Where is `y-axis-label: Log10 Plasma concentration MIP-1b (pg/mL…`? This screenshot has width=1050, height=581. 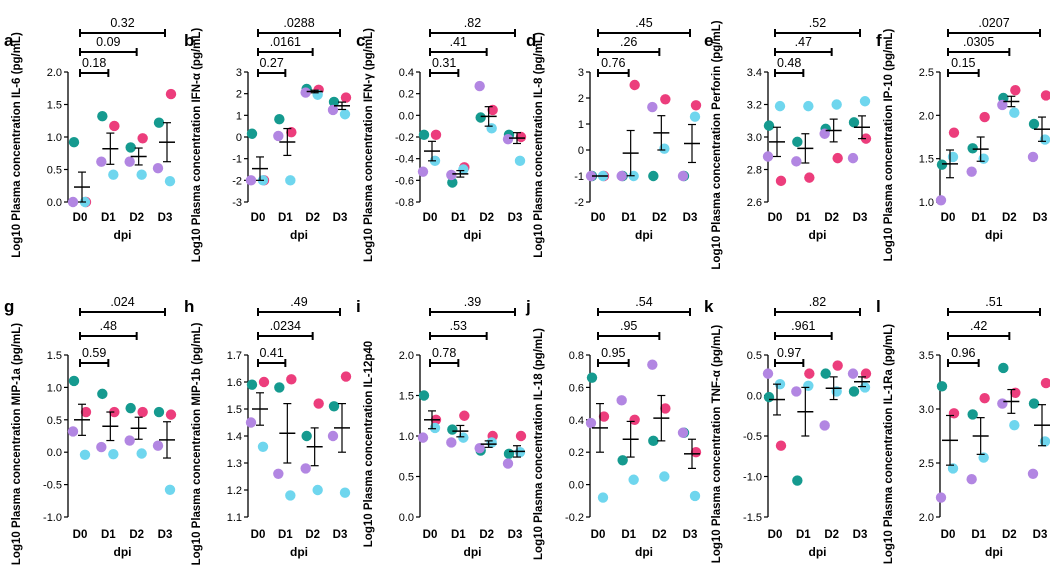 y-axis-label: Log10 Plasma concentration MIP-1b (pg/mL… is located at coordinates (197, 443).